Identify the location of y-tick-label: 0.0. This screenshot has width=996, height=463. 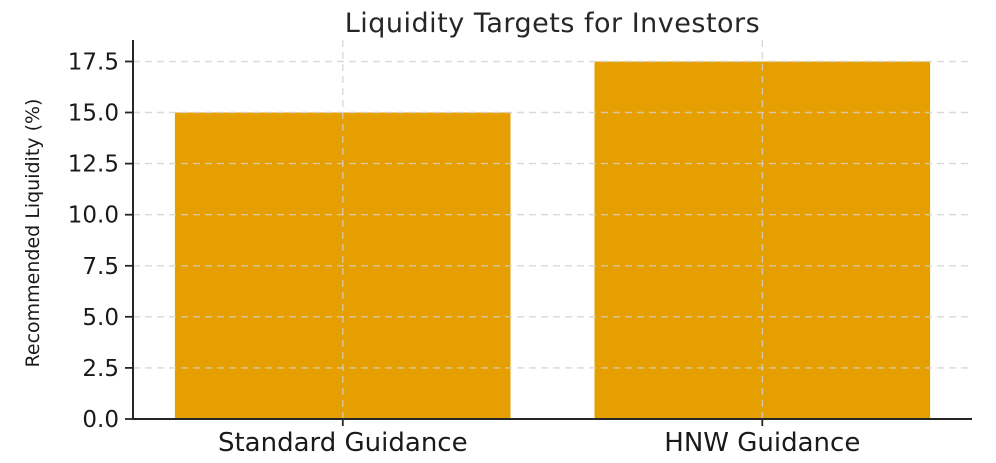
(100, 420).